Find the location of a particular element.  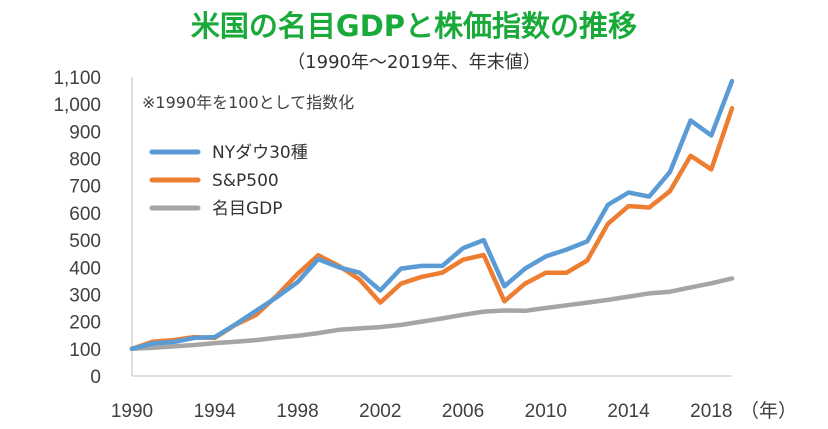

chart-subtitle: （1990年〜2019年、年末値） is located at coordinates (414, 62).